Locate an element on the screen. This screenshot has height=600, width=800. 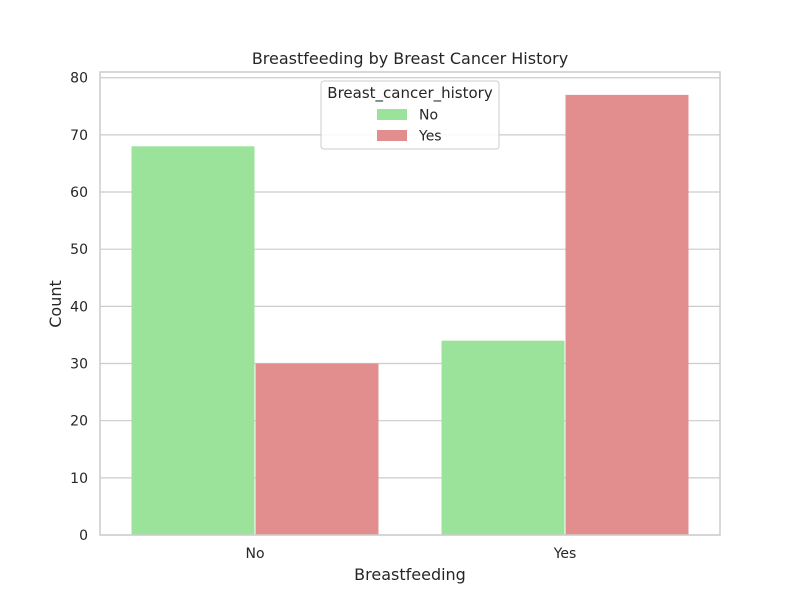
y-tick-label: 50 is located at coordinates (79, 250).